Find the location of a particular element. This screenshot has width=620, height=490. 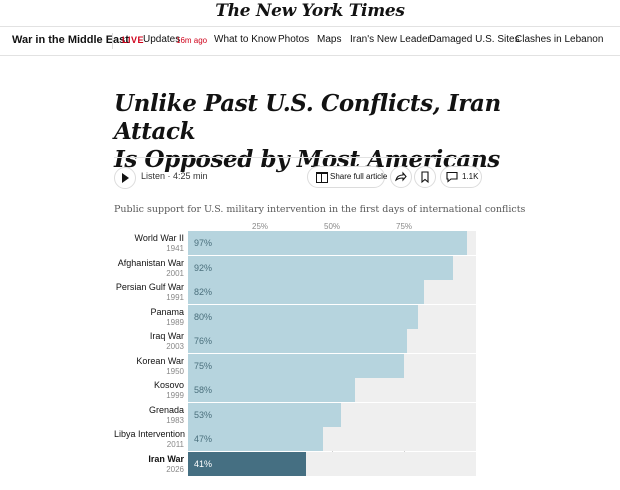

nav-link-maps: Maps is located at coordinates (329, 39).